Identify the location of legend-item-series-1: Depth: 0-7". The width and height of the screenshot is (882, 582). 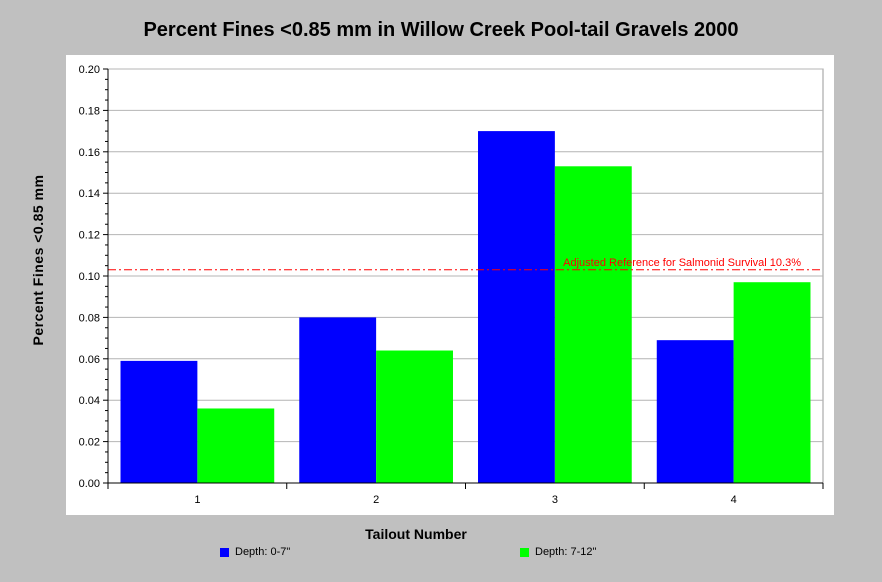
(255, 552).